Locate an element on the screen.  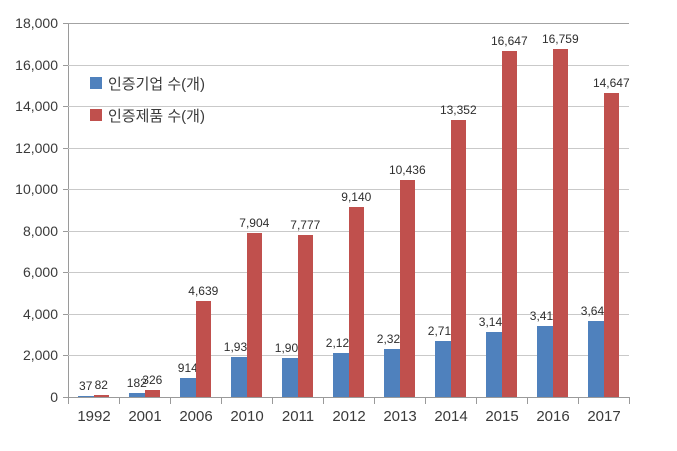
data-label-series0-2006: 914 is located at coordinates (187, 368).